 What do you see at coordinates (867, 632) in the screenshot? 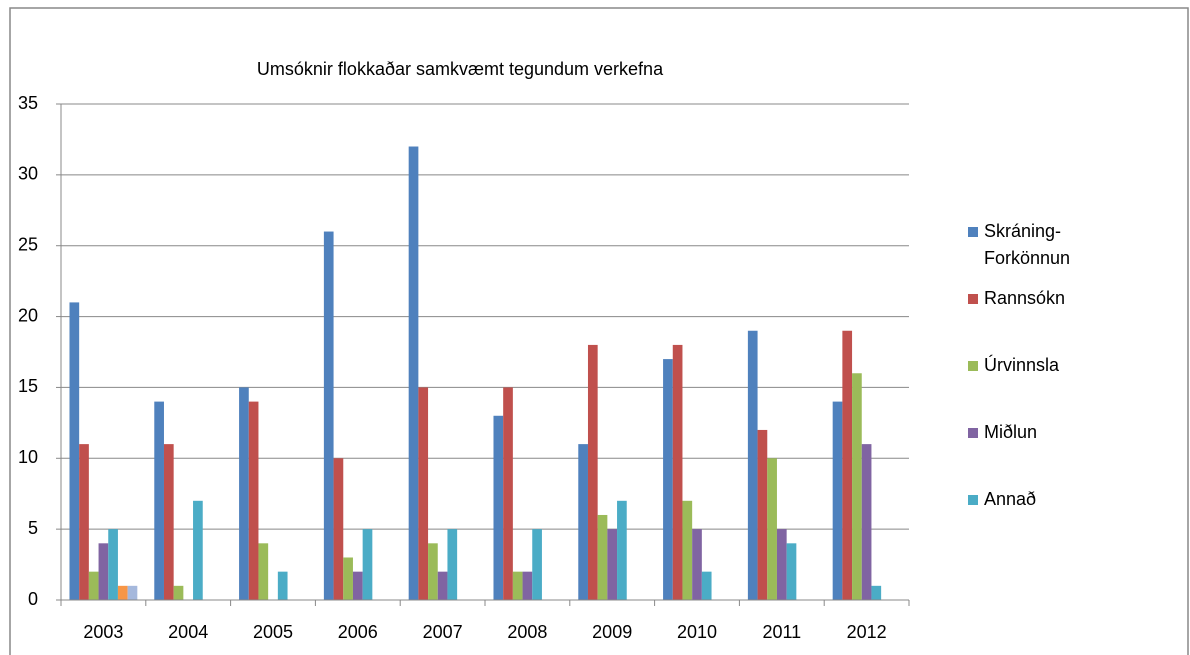
I see `x-tick-label: 2012` at bounding box center [867, 632].